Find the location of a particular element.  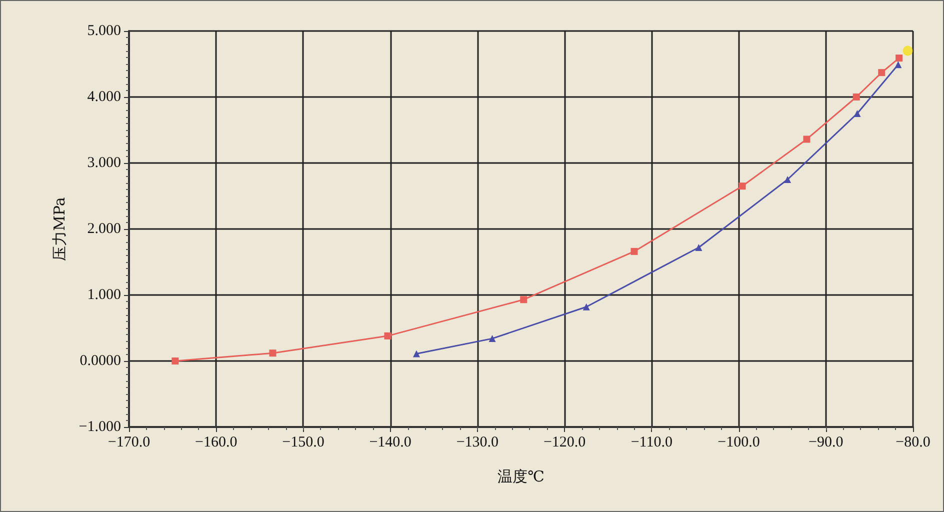

x-tick-label: −140.0 is located at coordinates (390, 442).